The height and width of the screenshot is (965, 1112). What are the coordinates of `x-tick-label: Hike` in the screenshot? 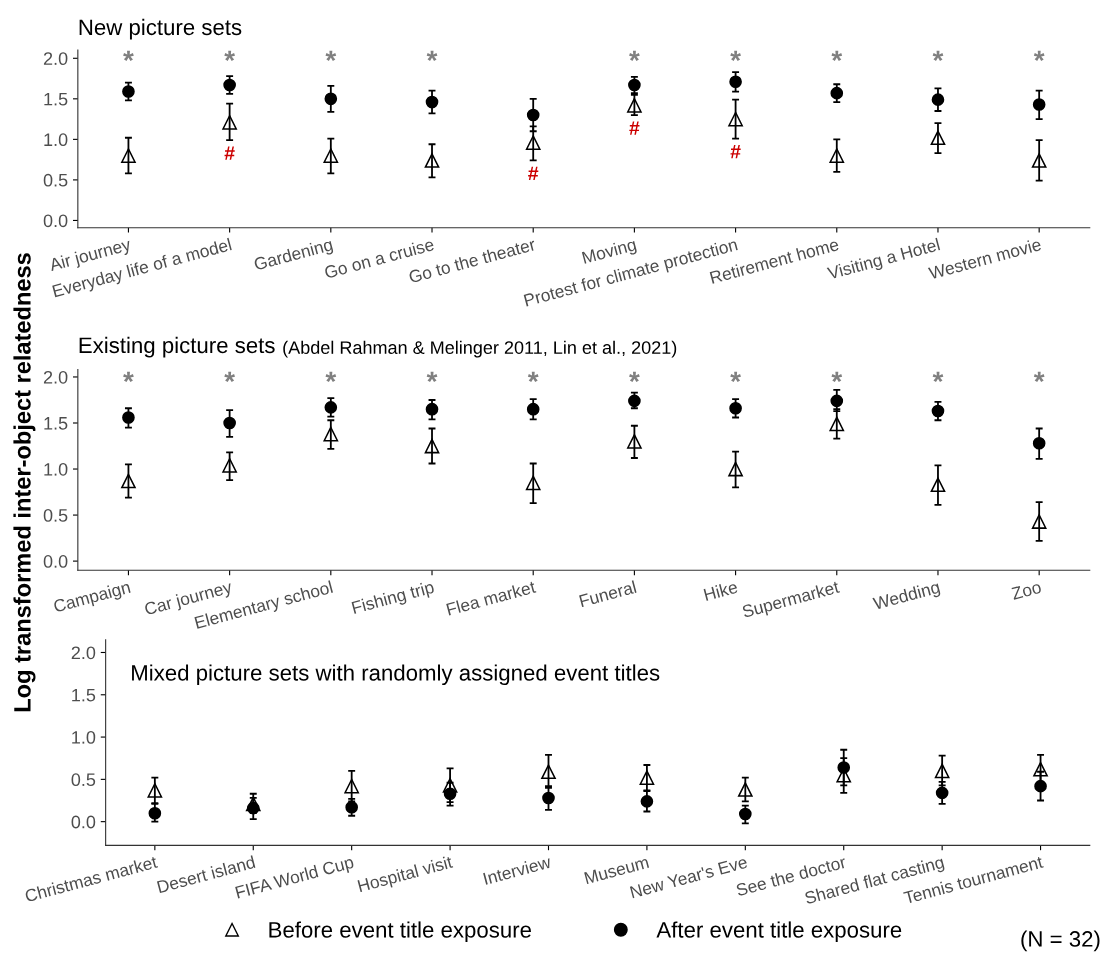 It's located at (721, 590).